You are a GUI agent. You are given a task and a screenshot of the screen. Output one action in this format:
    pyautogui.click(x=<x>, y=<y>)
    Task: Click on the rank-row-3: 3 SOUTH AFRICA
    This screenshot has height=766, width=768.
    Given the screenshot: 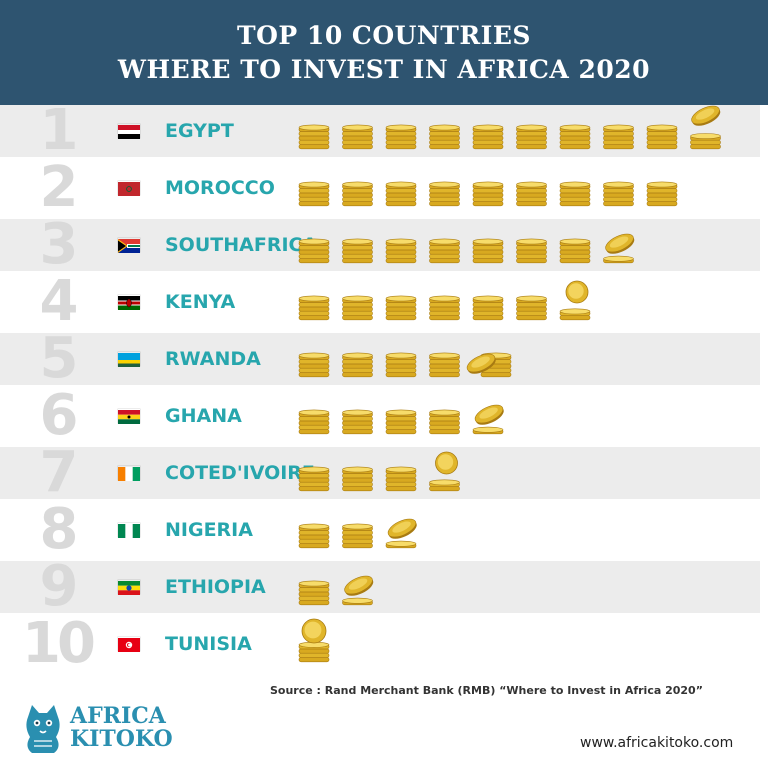 What is the action you would take?
    pyautogui.click(x=380, y=245)
    